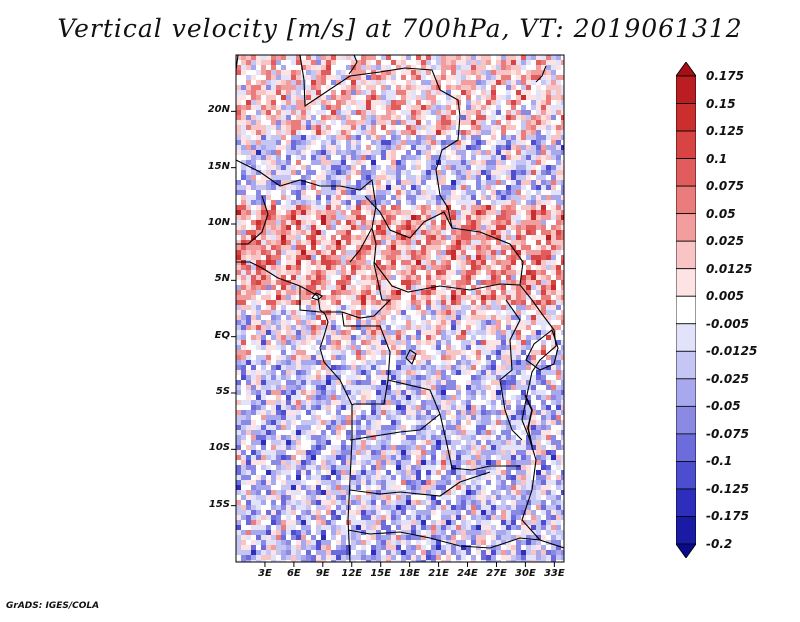 The height and width of the screenshot is (622, 800). I want to click on colorbar-label: 0.025, so click(725, 241).